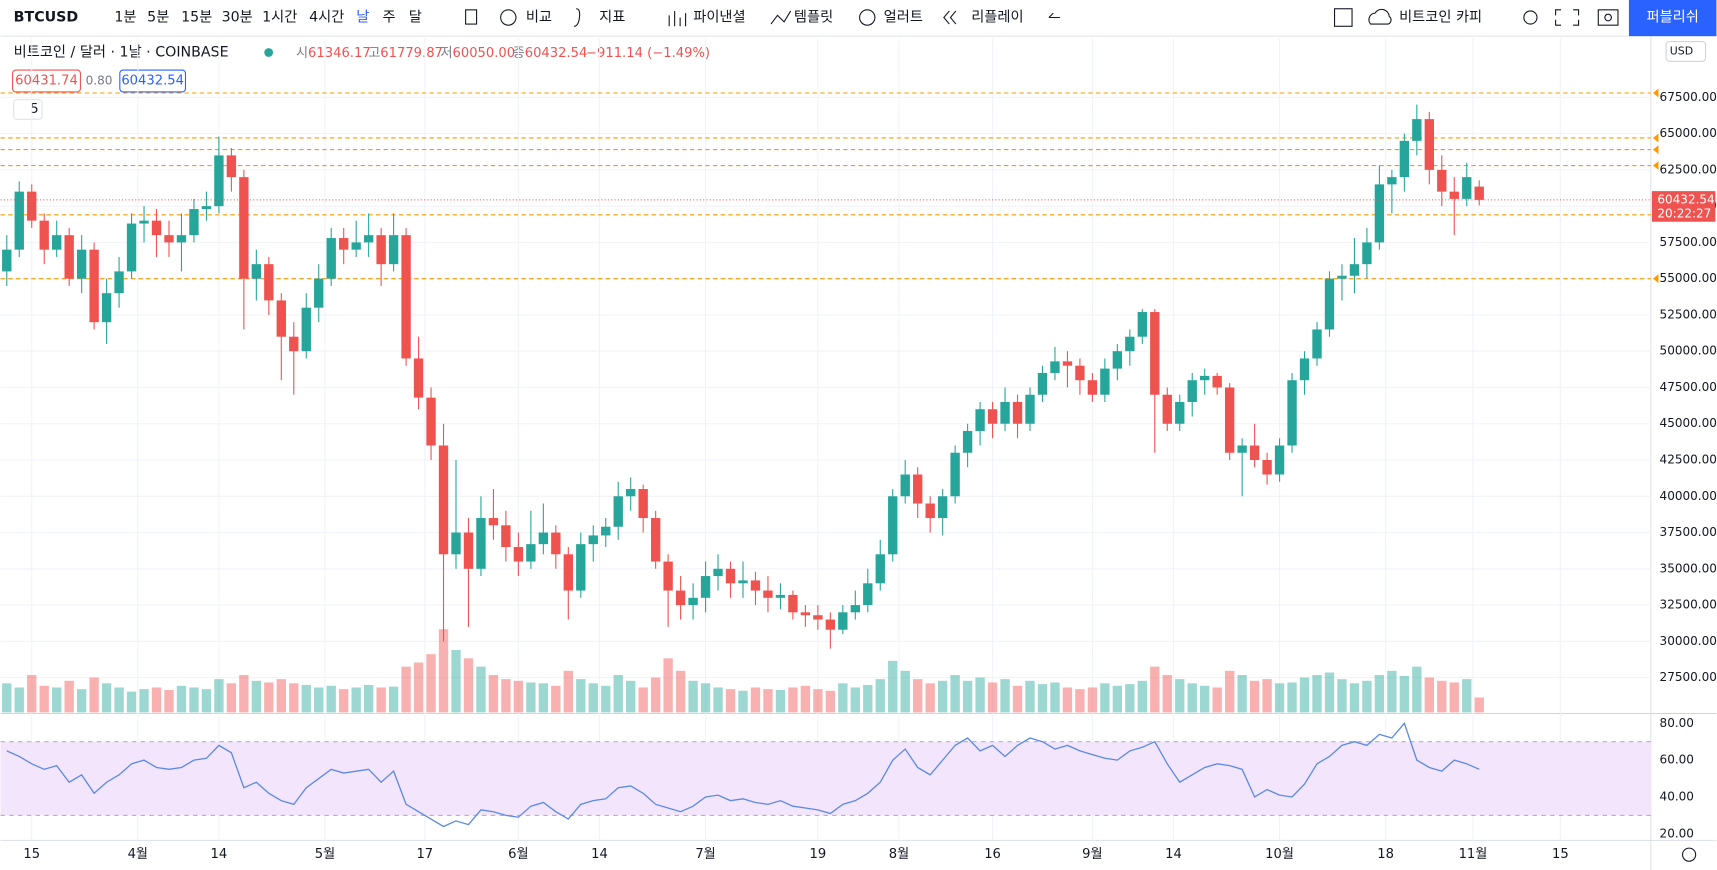  I want to click on bid-box, so click(46, 81).